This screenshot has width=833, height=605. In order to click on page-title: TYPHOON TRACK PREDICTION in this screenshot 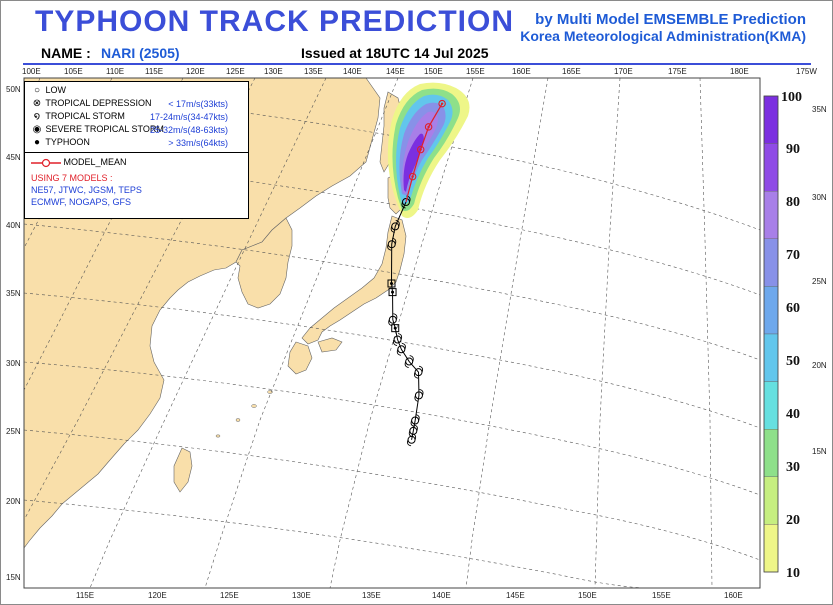, I will do `click(275, 21)`.